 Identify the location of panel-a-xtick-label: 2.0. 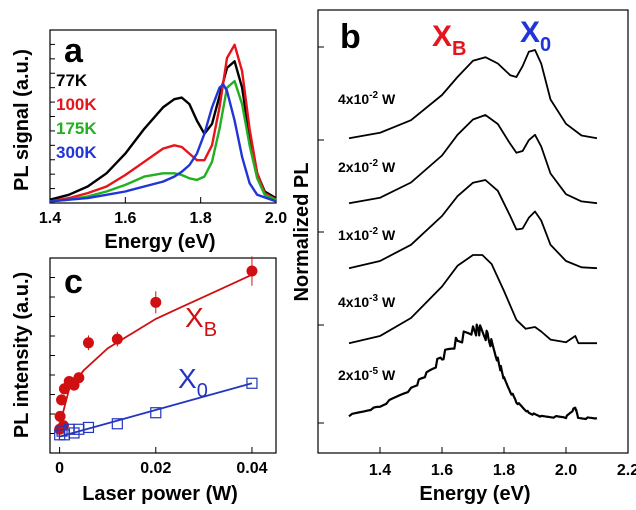
(276, 218).